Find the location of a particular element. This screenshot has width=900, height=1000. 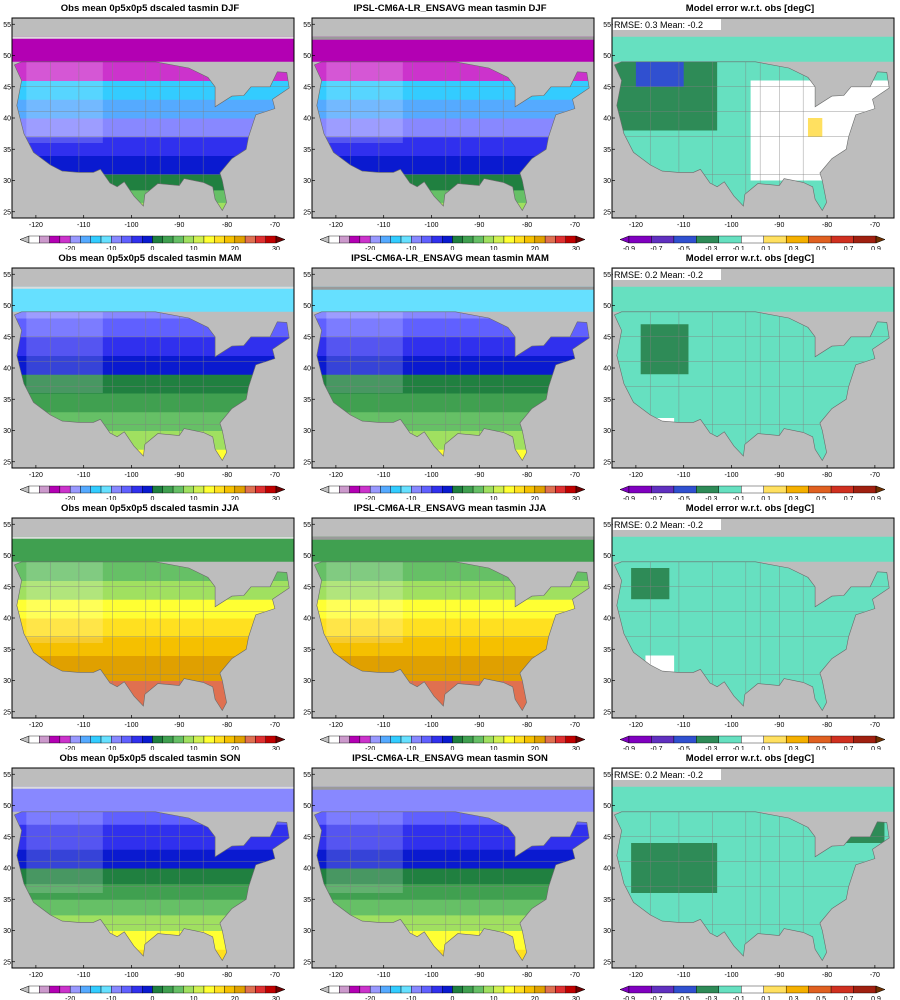

colorbar: -20 -10 0 10 20 30 is located at coordinates (452, 492).